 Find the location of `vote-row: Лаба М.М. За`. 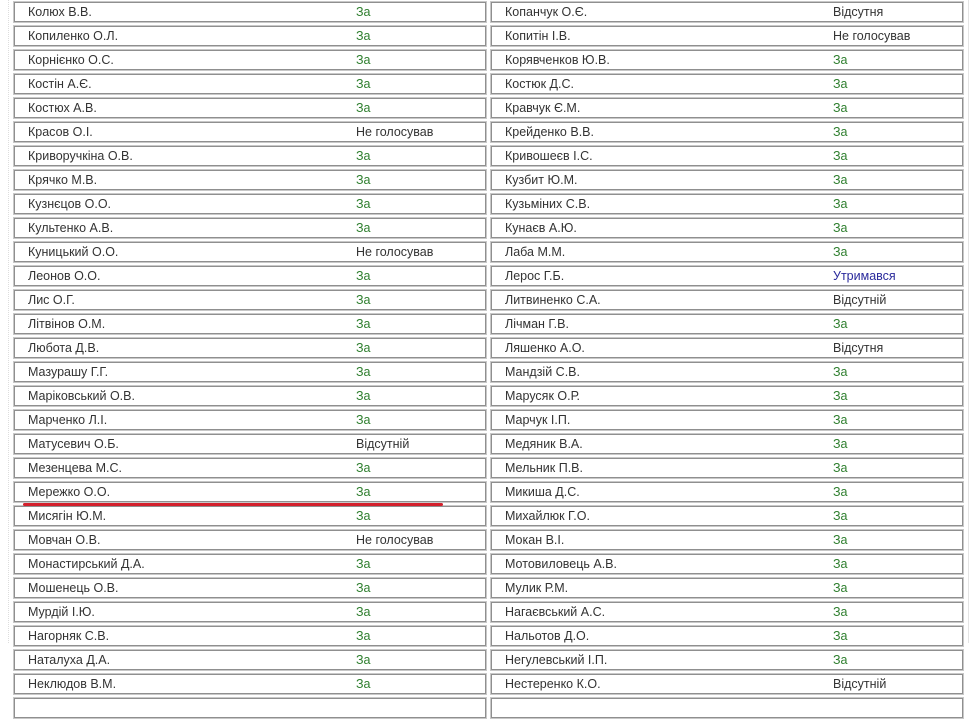

vote-row: Лаба М.М. За is located at coordinates (727, 252).